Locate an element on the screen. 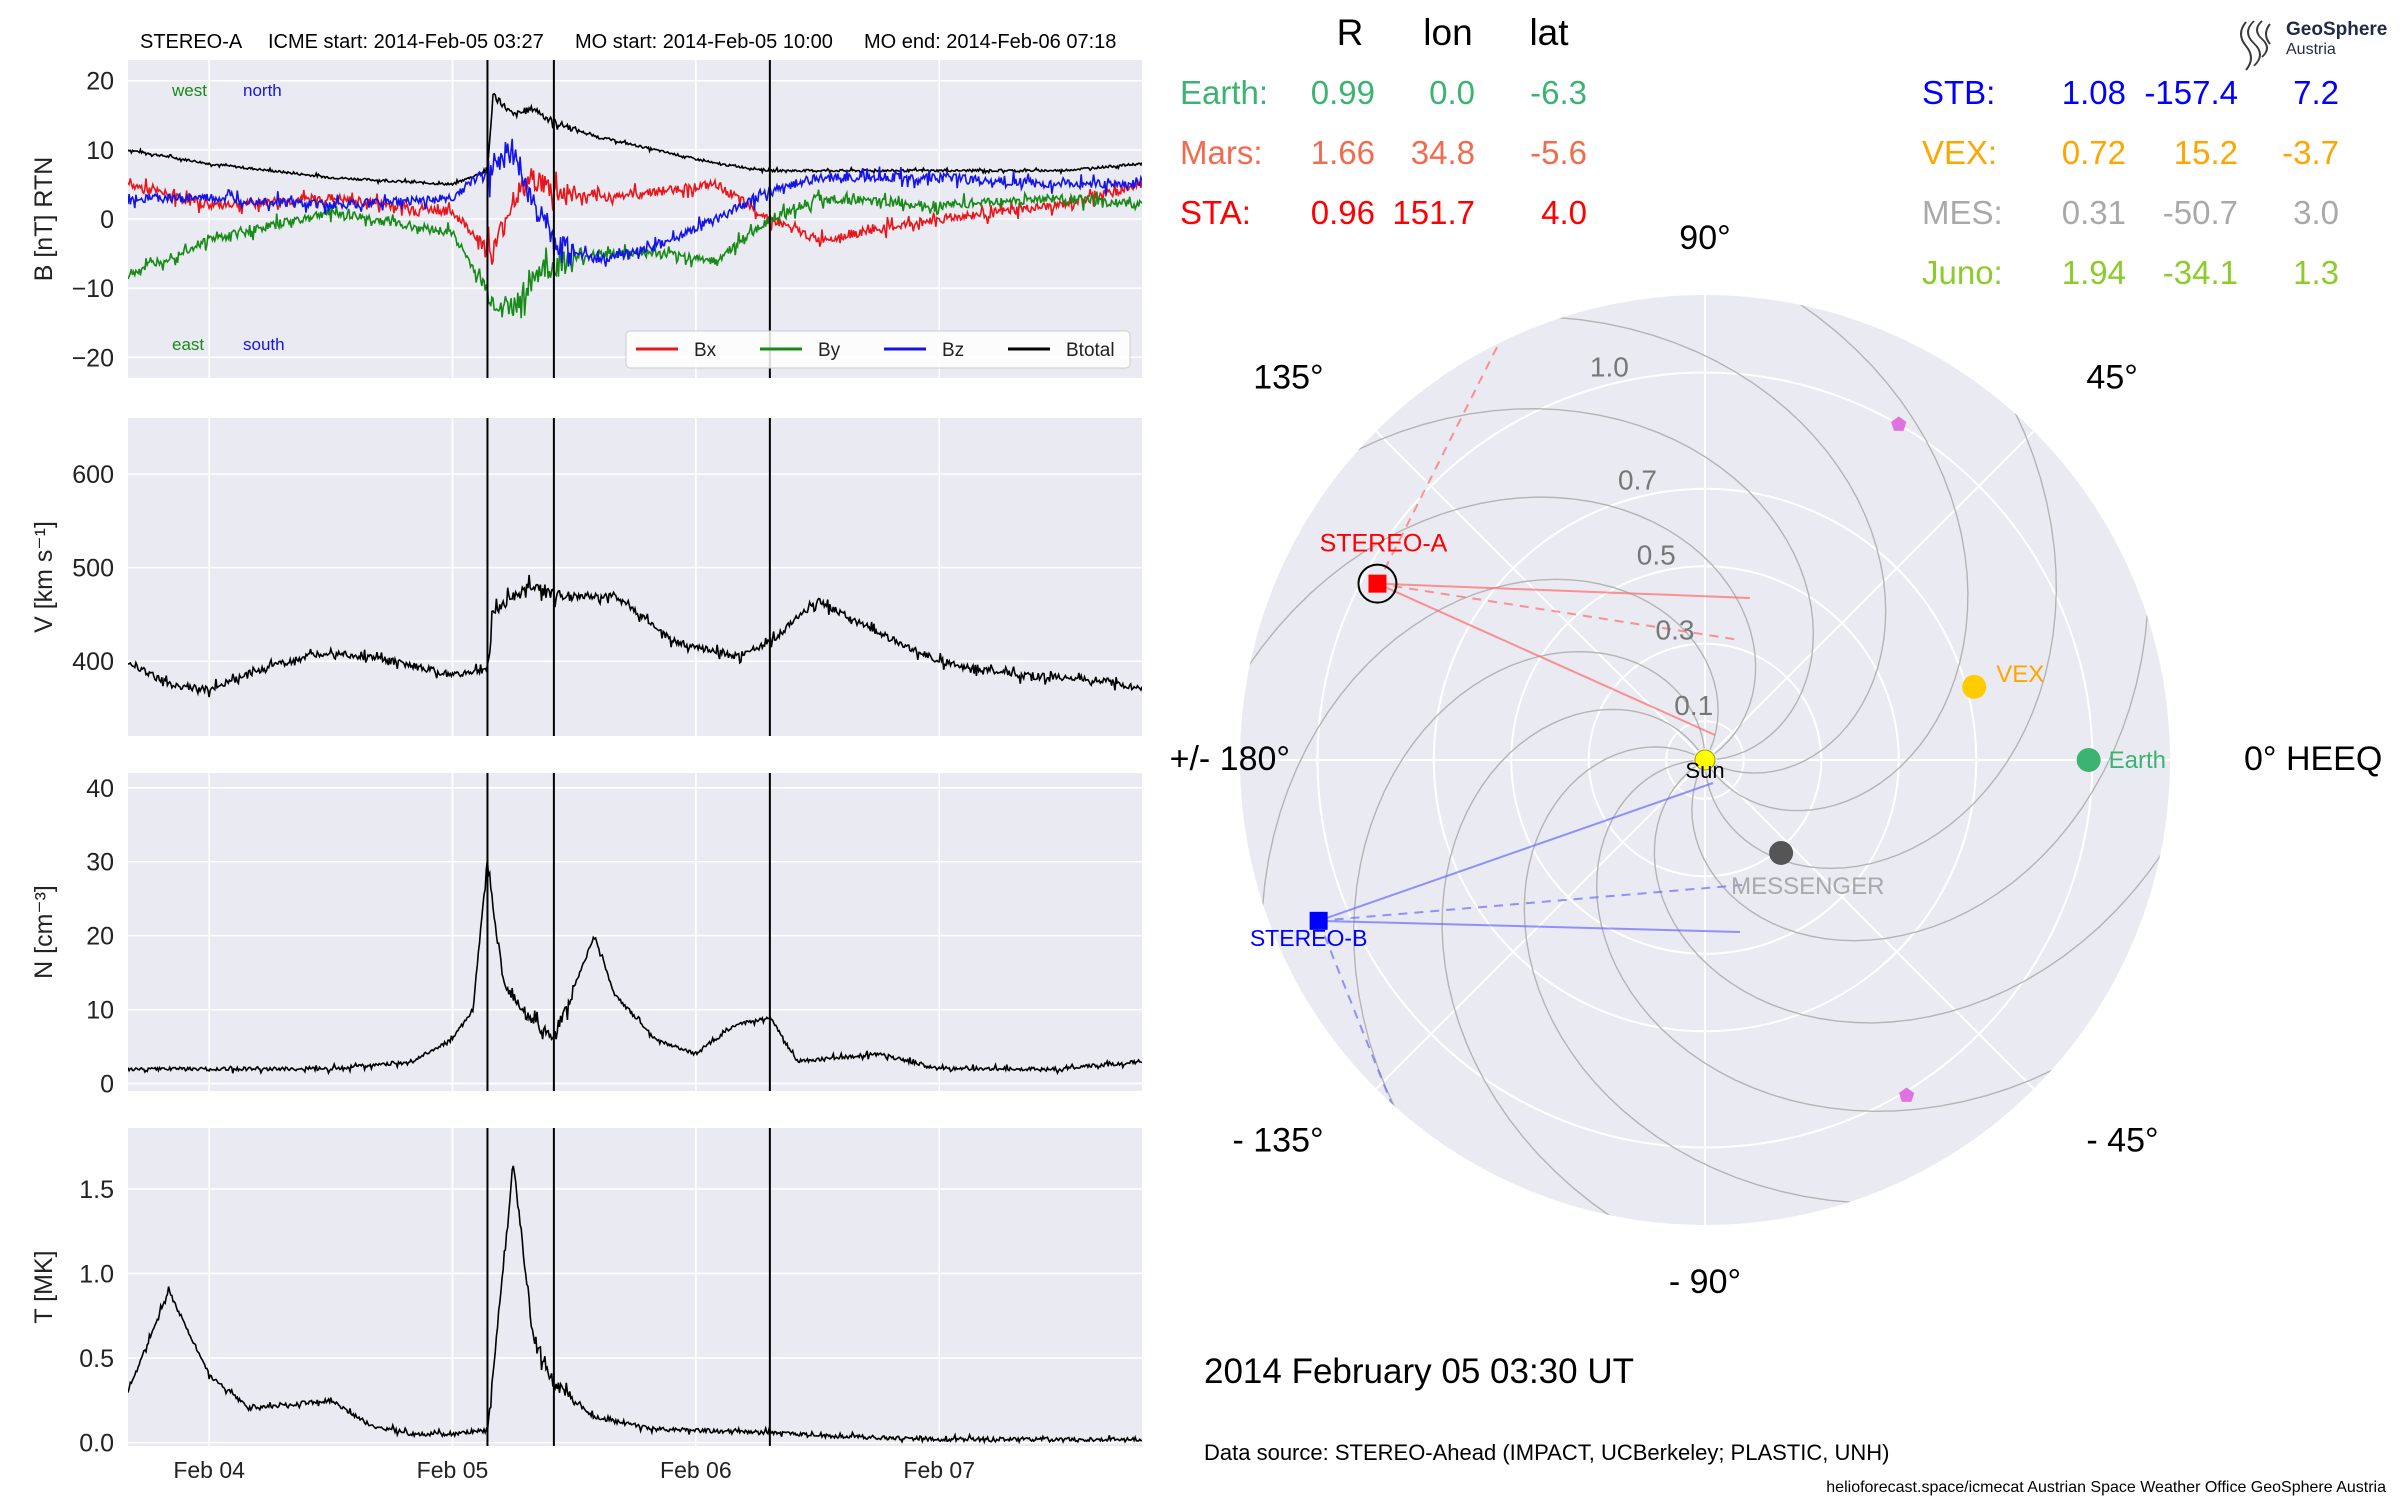 The image size is (2400, 1500). plot-timestamp: 2014 February 05 03:30 UT is located at coordinates (1419, 1371).